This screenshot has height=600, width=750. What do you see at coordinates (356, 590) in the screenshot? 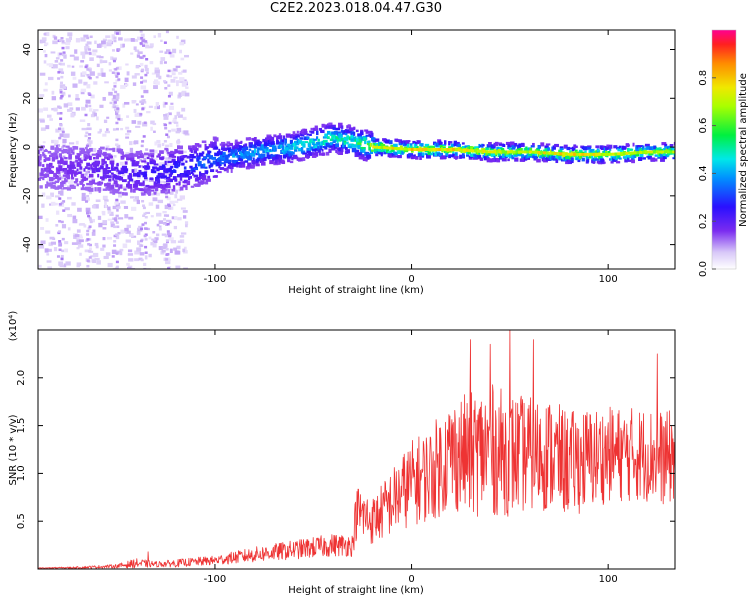
I see `snr-x-axis-label: Height of straight line (km)` at bounding box center [356, 590].